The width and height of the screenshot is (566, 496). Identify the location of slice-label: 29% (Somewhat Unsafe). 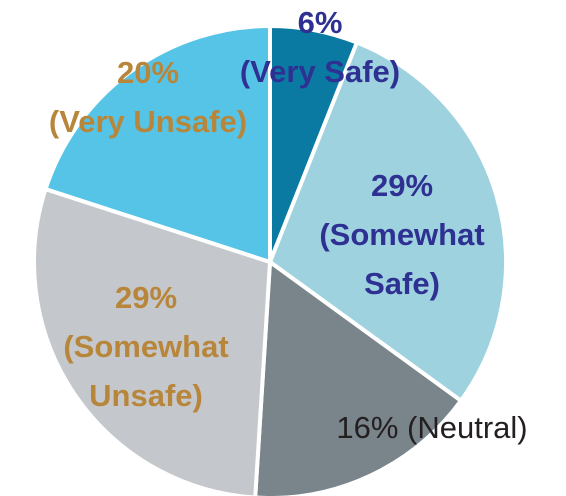
(146, 346).